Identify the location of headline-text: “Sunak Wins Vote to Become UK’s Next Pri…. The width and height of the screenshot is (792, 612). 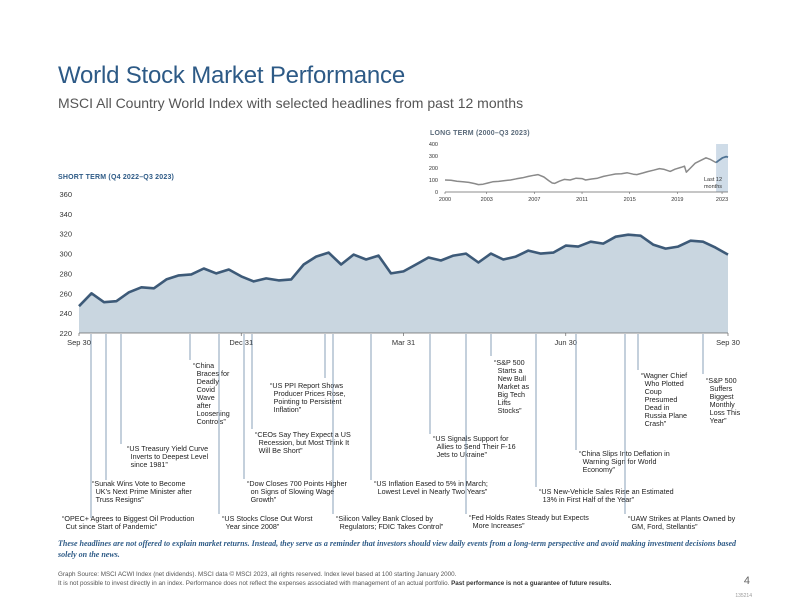
(142, 491).